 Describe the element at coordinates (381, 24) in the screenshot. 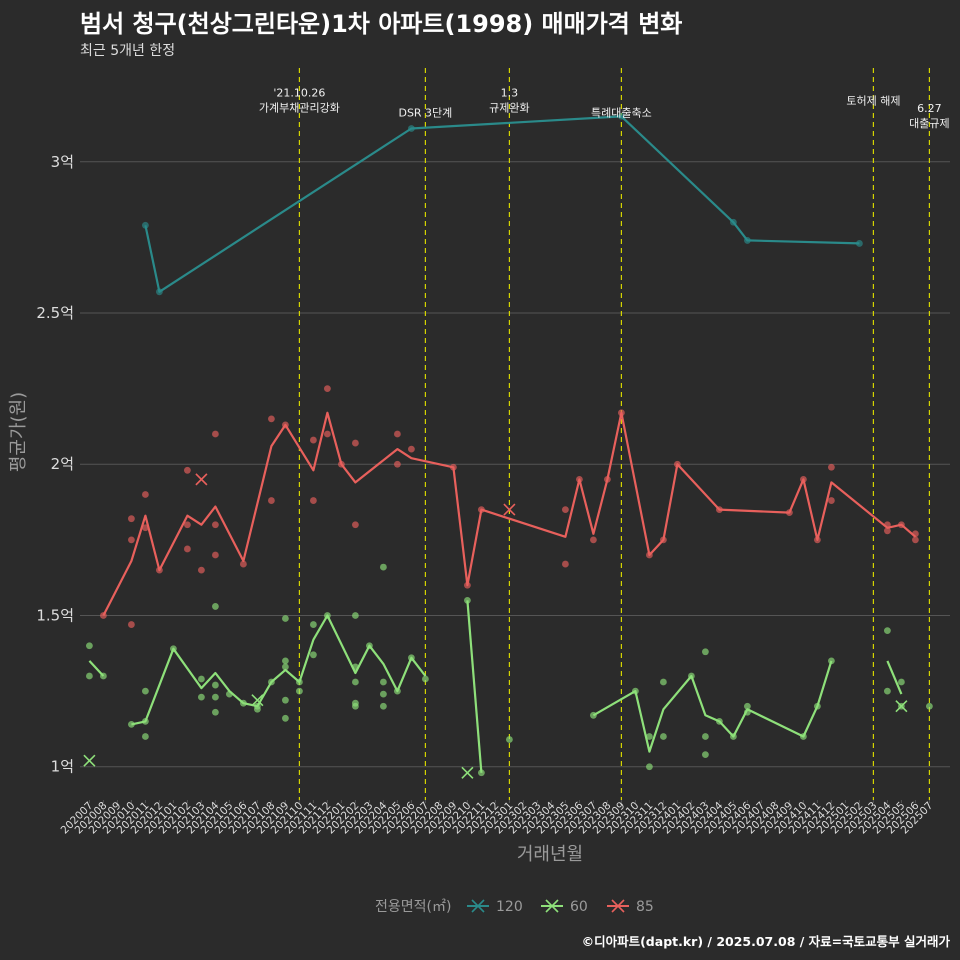

I see `chart-title: 범서 청구(천상그린타운)1차 아파트(1998) 매매가격 변화` at that location.